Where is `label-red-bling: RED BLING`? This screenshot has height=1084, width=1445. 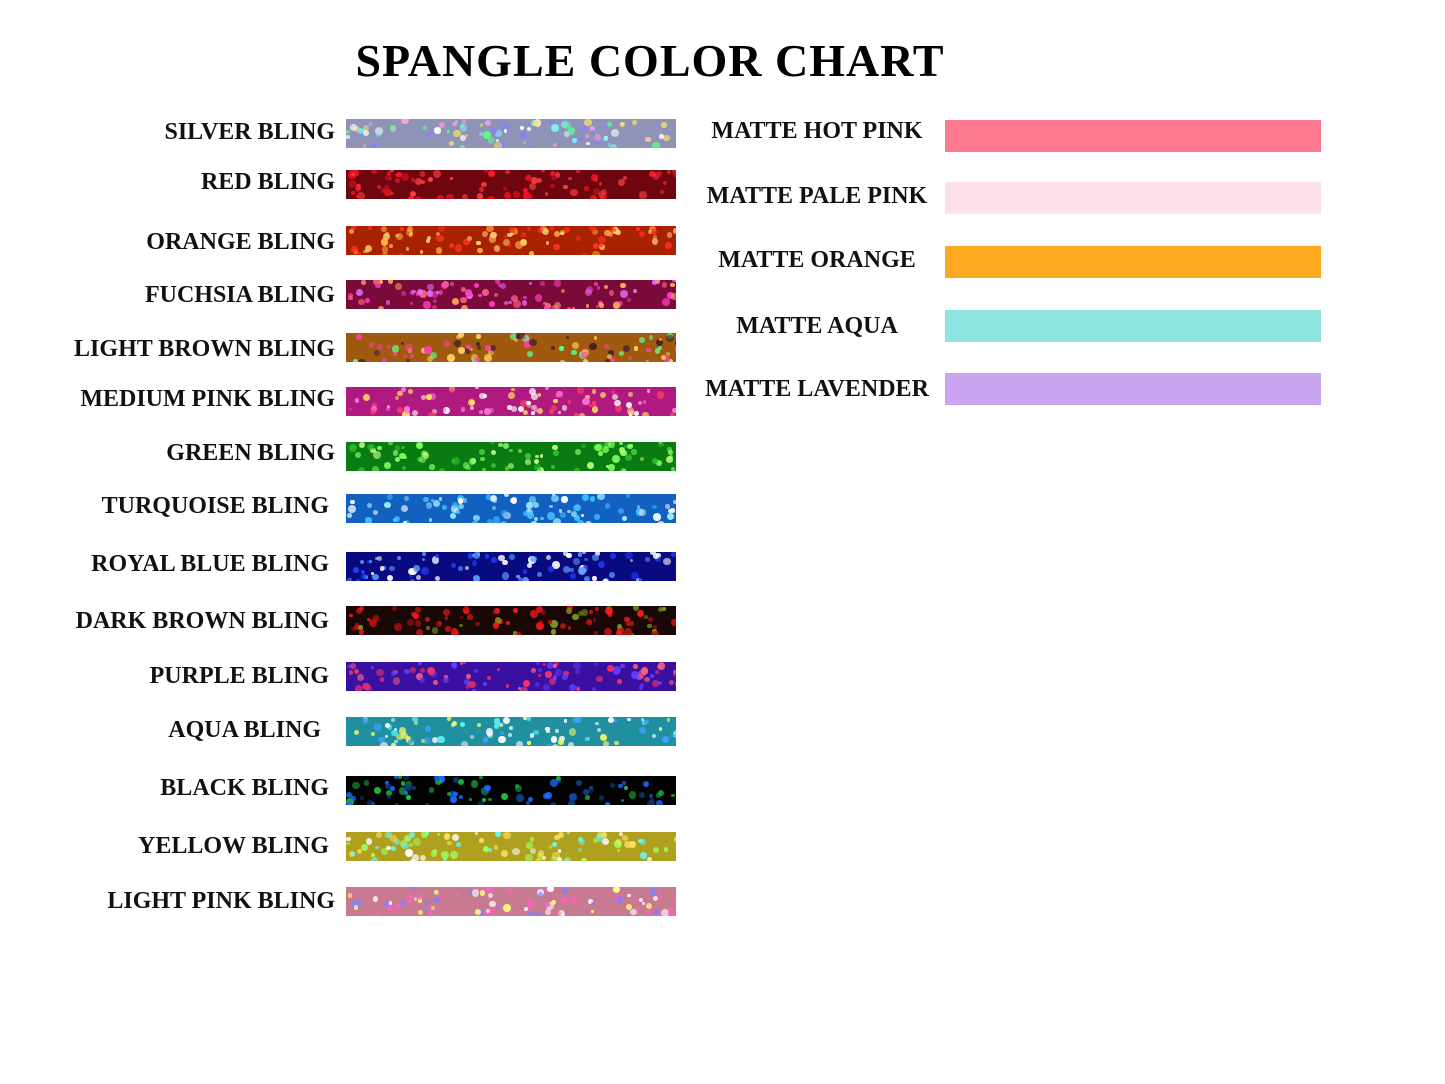
label-red-bling: RED BLING is located at coordinates (267, 182).